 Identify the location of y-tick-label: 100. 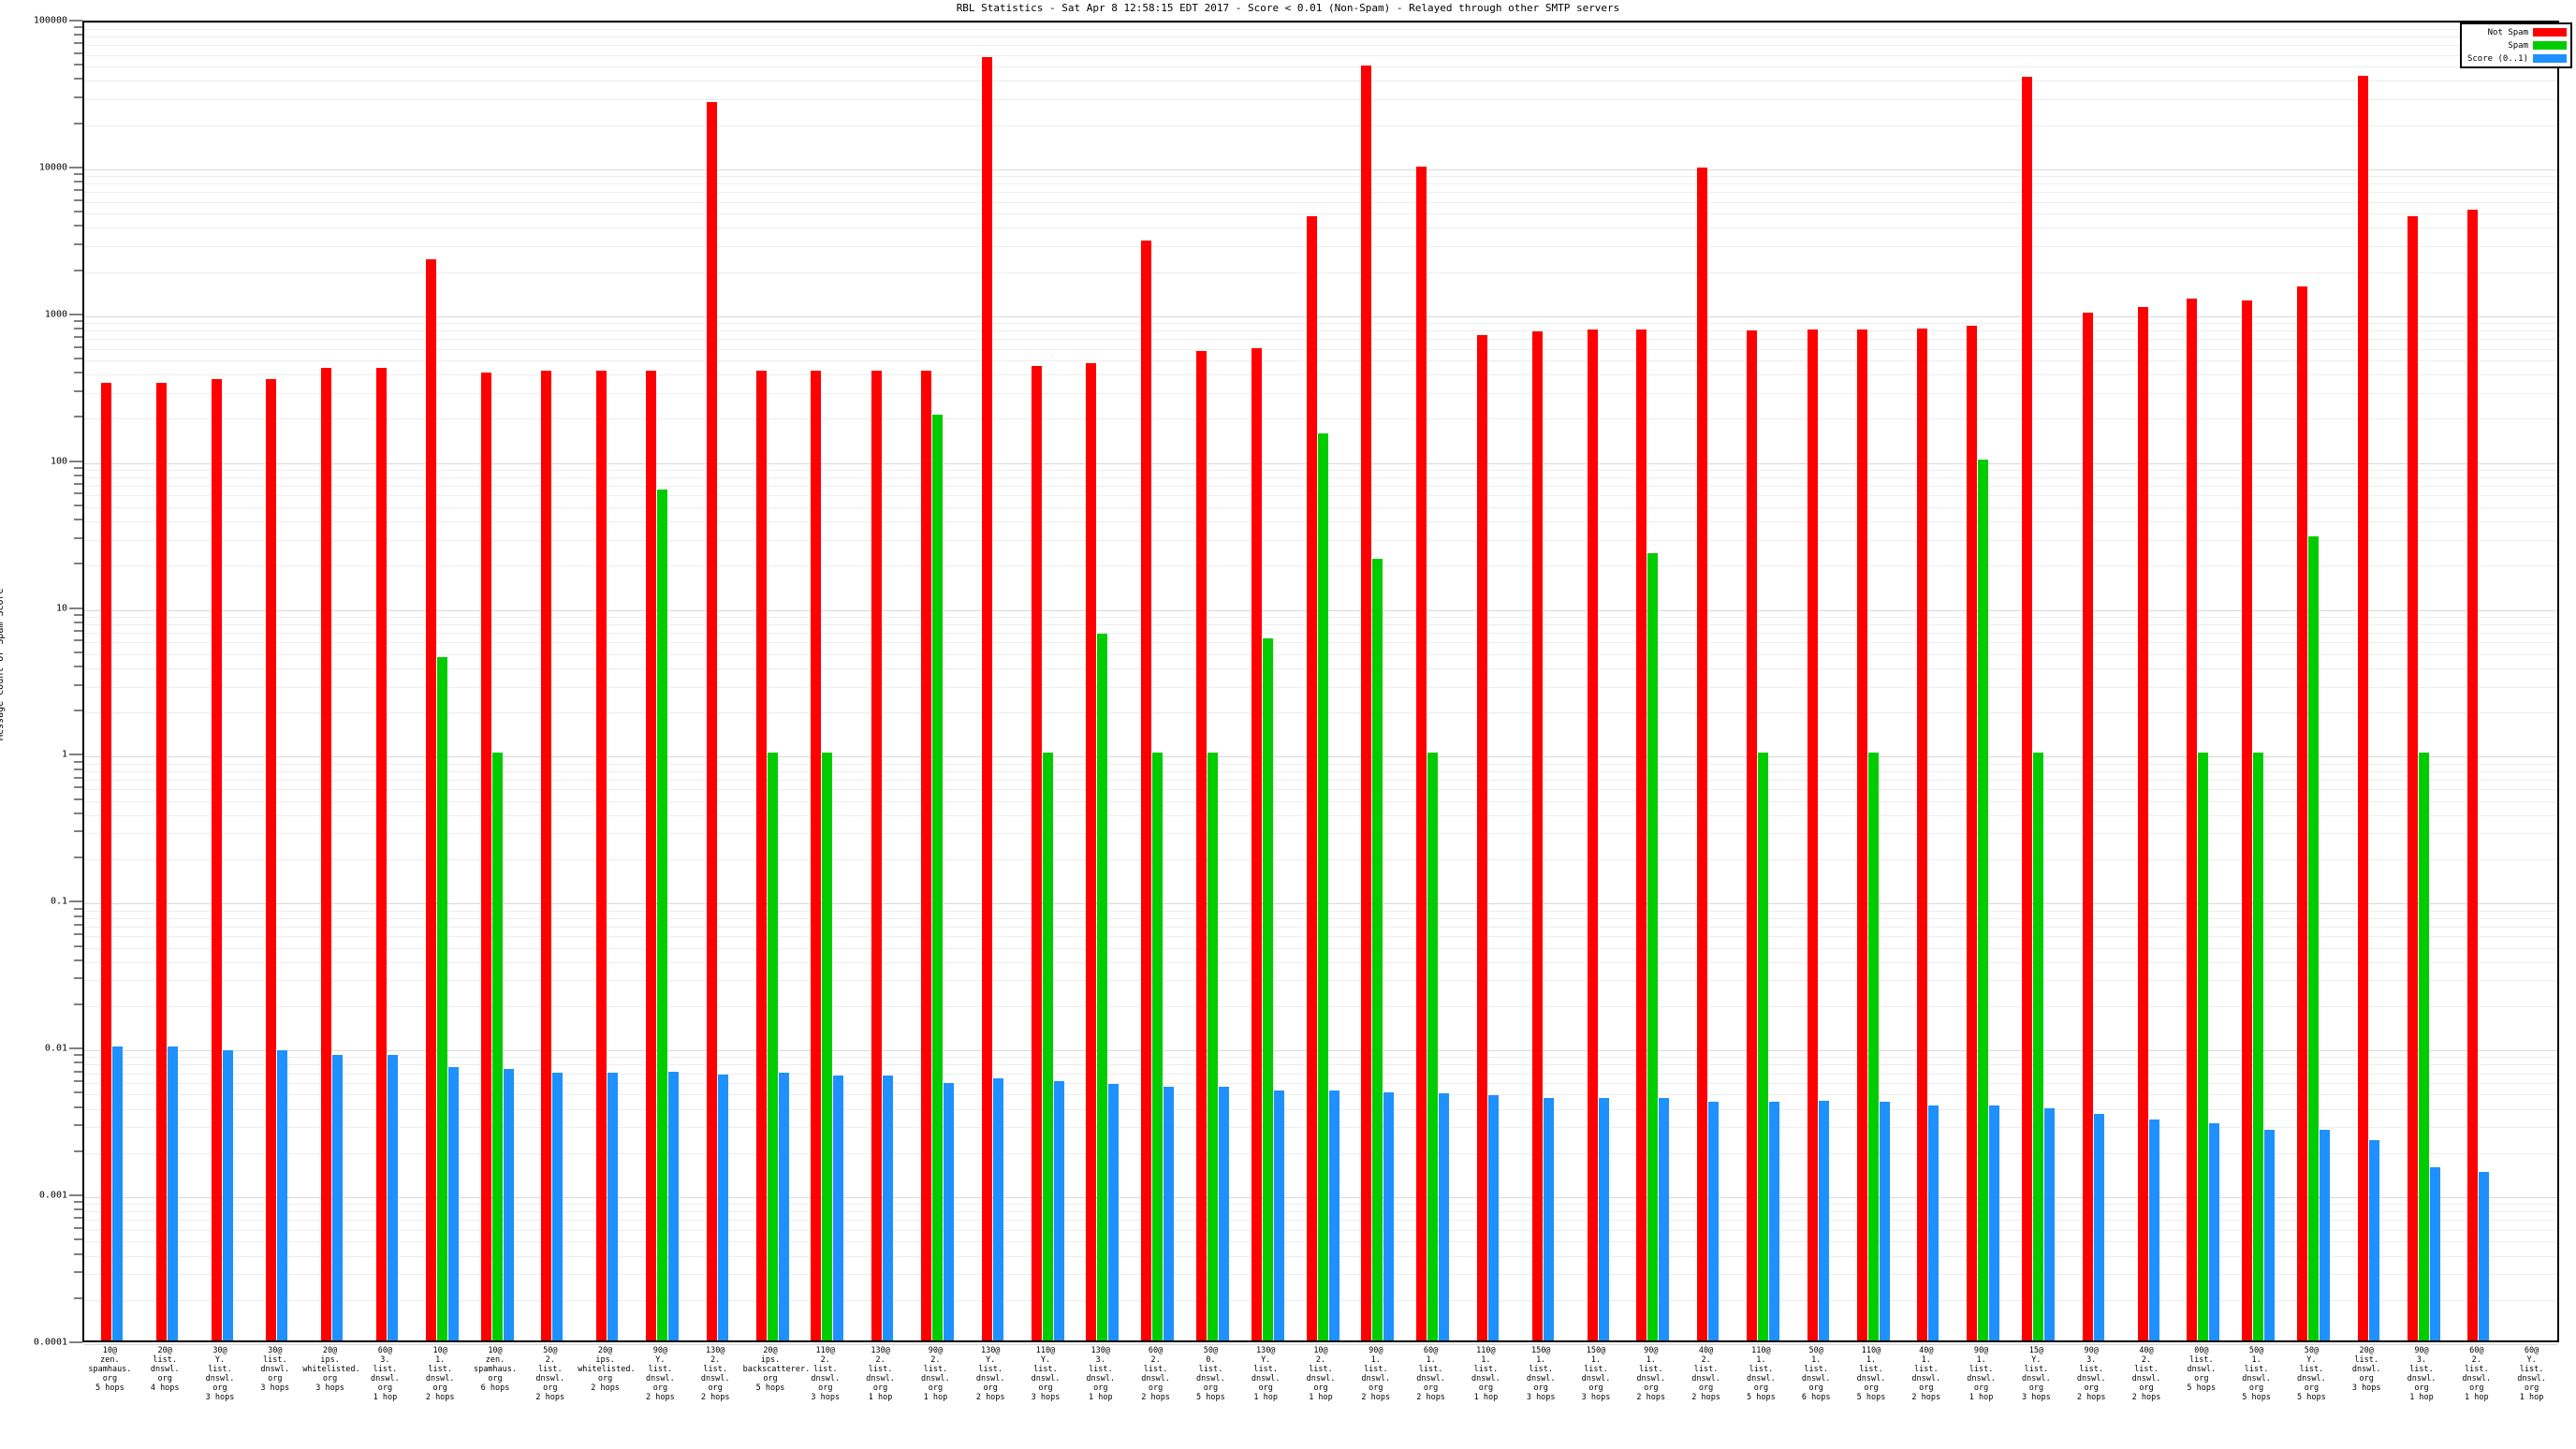
(58, 461).